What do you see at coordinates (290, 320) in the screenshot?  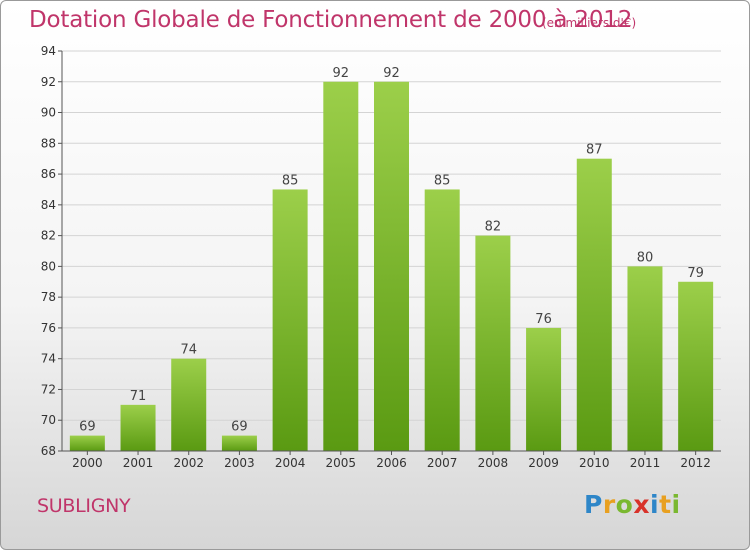 I see `bar-2004` at bounding box center [290, 320].